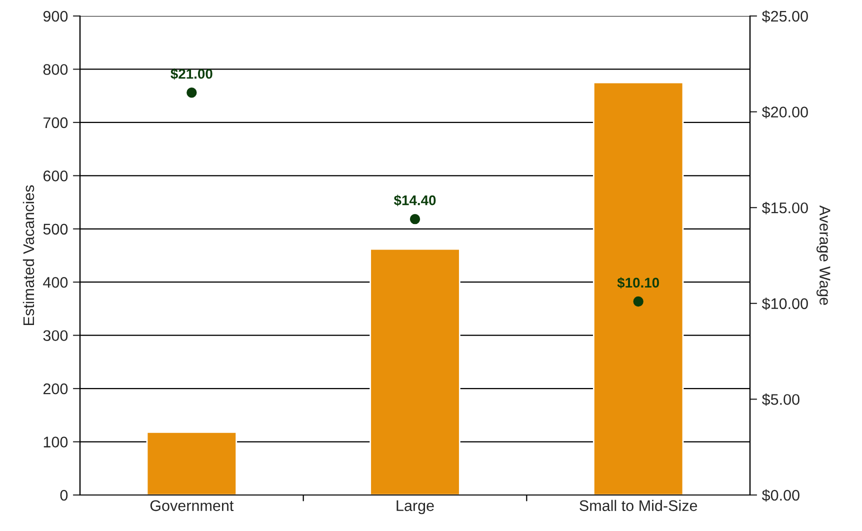 The width and height of the screenshot is (862, 531). Describe the element at coordinates (55, 122) in the screenshot. I see `y-tick-label: 700` at that location.